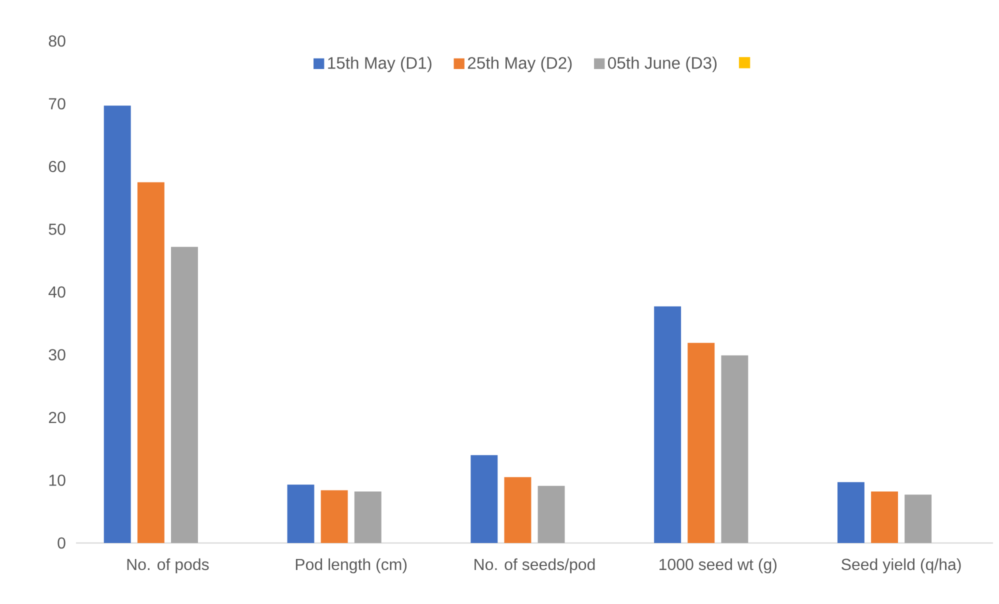 The width and height of the screenshot is (999, 604). I want to click on legend-label: 15th May (D1), so click(380, 64).